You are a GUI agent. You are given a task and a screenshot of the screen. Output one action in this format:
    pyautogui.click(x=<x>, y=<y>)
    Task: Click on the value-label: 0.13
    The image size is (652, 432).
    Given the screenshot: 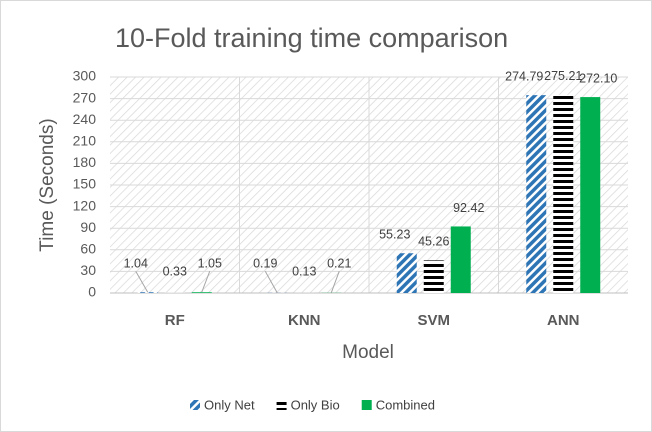 What is the action you would take?
    pyautogui.click(x=304, y=271)
    